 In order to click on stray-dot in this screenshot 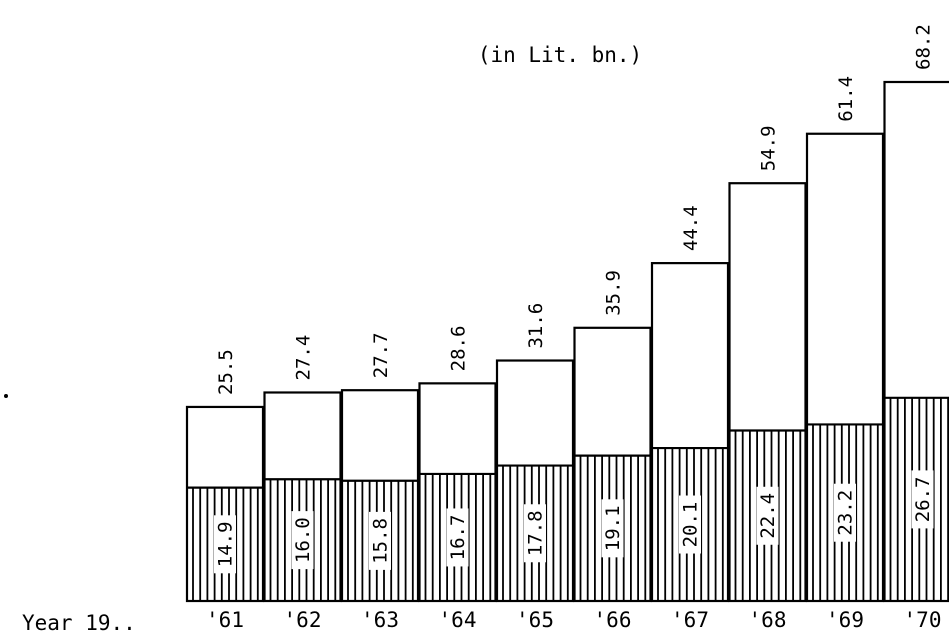, I will do `click(6, 396)`.